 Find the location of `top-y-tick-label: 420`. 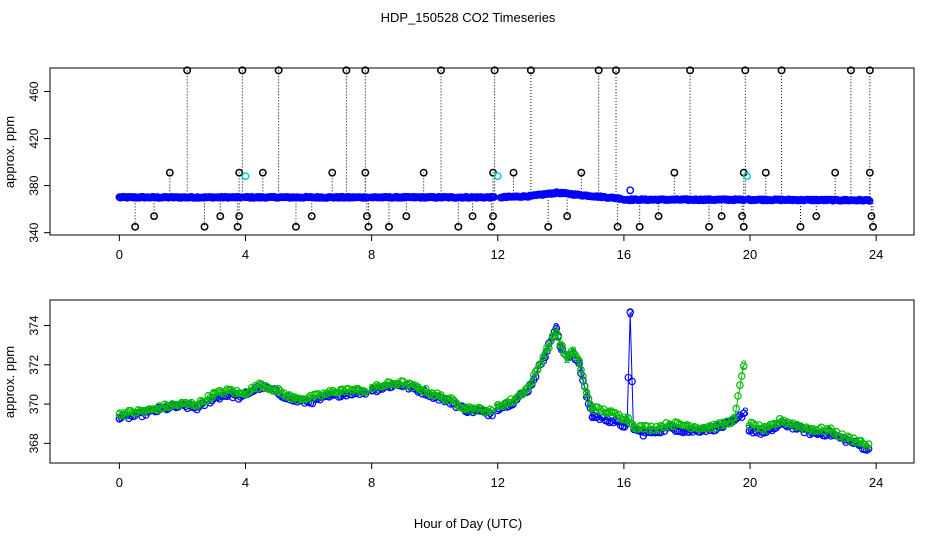

top-y-tick-label: 420 is located at coordinates (34, 138).